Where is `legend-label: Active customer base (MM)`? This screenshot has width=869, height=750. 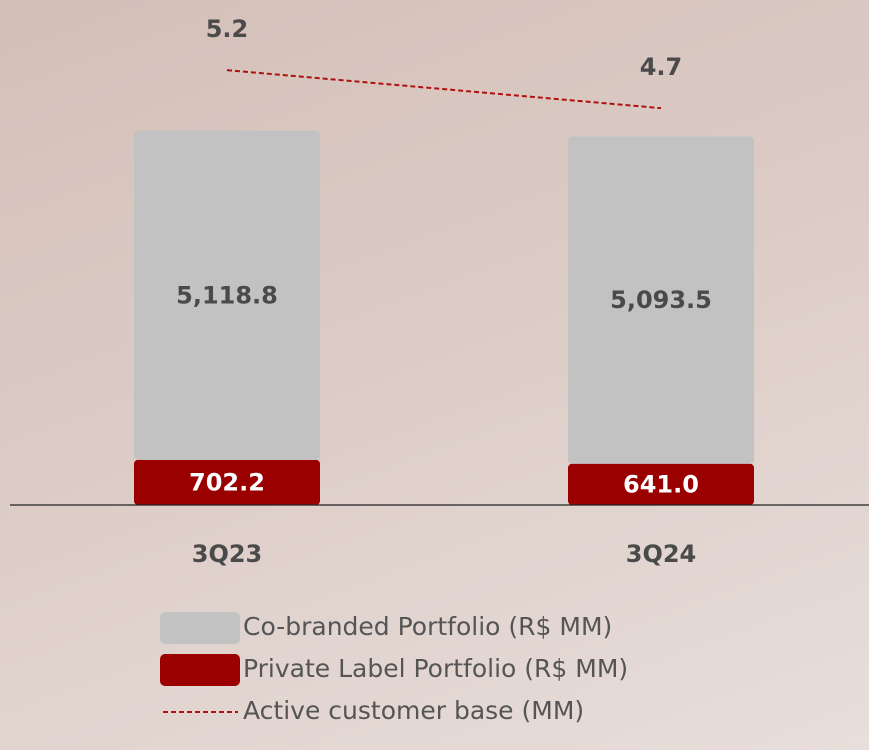 legend-label: Active customer base (MM) is located at coordinates (413, 710).